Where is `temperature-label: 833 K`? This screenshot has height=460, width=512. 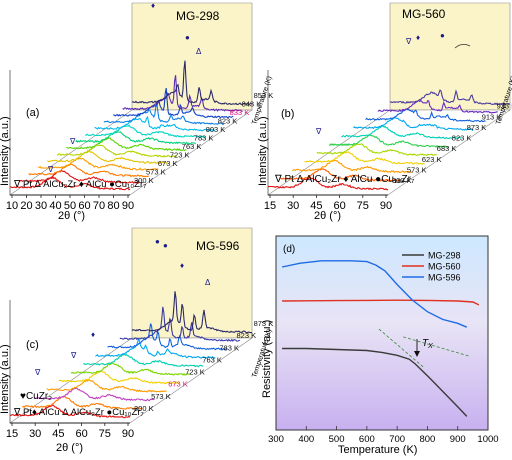 temperature-label: 833 K is located at coordinates (240, 112).